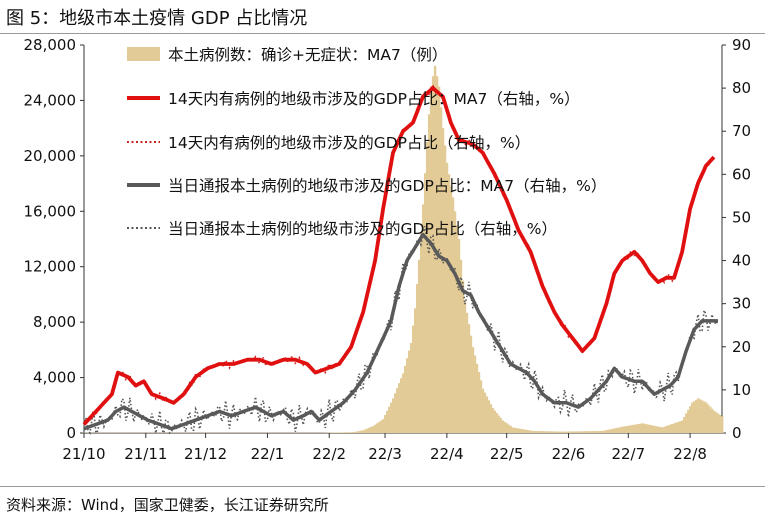 This screenshot has width=765, height=522. I want to click on x-tick-label: 22/3, so click(385, 454).